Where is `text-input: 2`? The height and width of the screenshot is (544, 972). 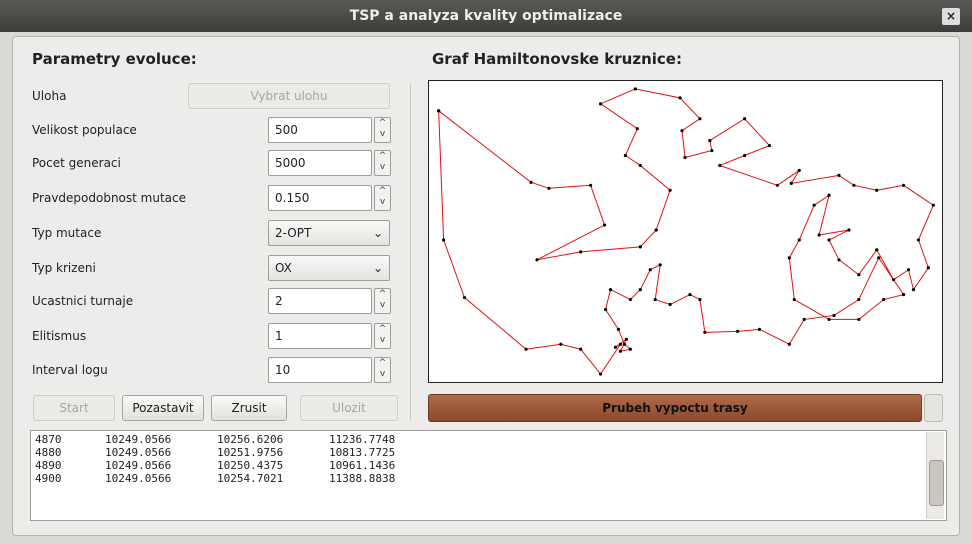
text-input: 2 is located at coordinates (320, 301).